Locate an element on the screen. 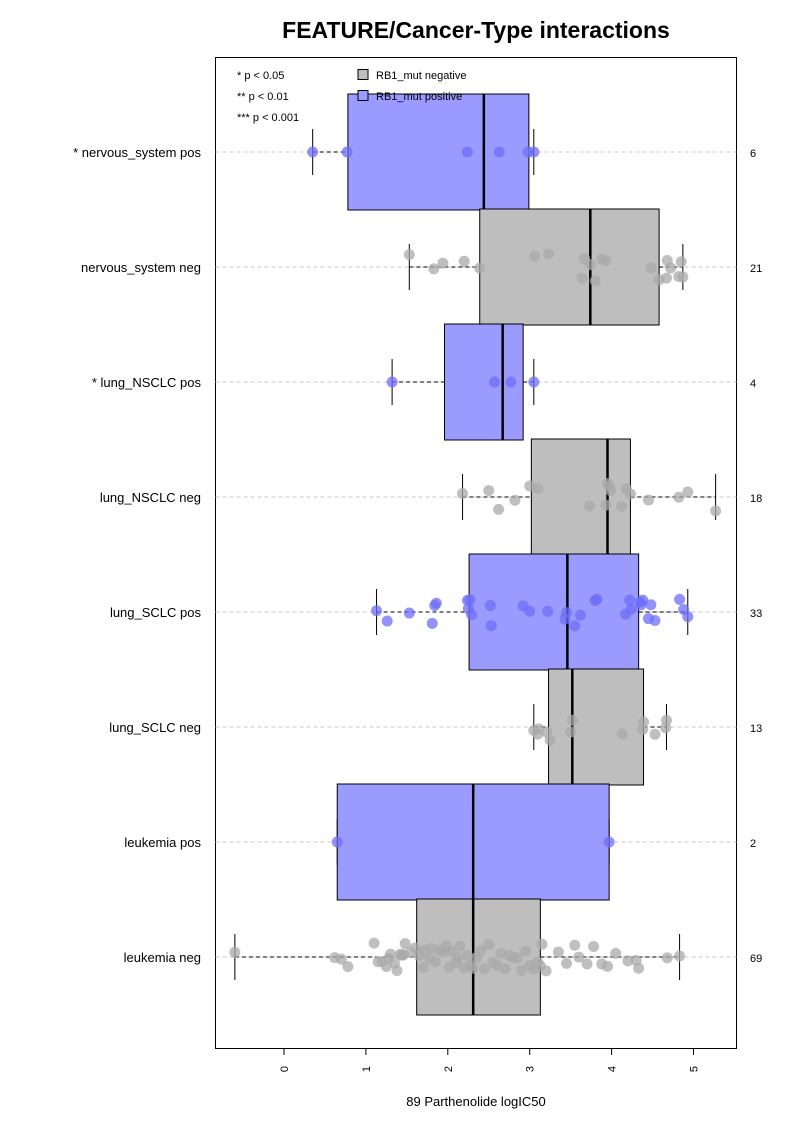 This screenshot has width=793, height=1122. x-tick-label: 4 is located at coordinates (613, 1069).